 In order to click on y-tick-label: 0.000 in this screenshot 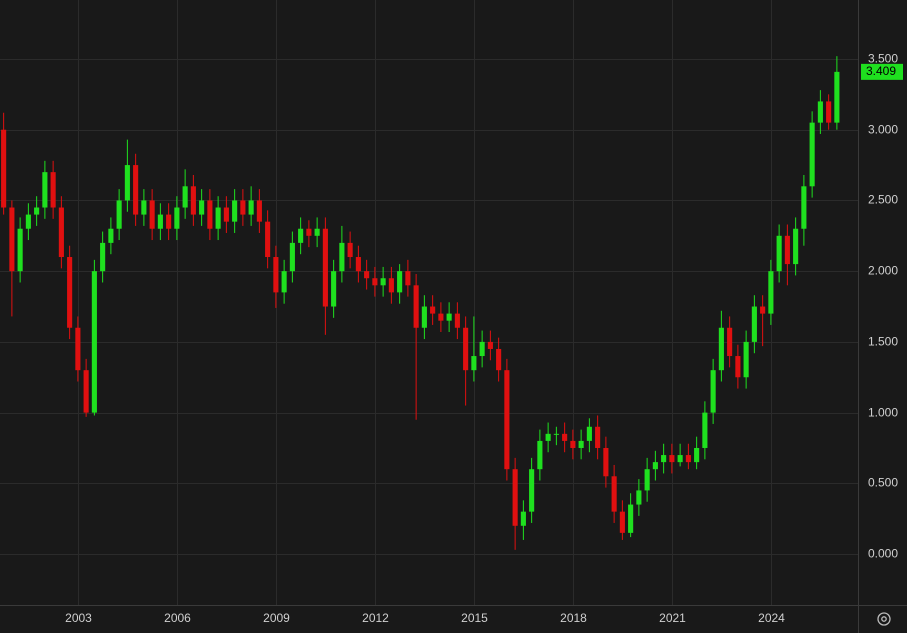, I will do `click(883, 554)`.